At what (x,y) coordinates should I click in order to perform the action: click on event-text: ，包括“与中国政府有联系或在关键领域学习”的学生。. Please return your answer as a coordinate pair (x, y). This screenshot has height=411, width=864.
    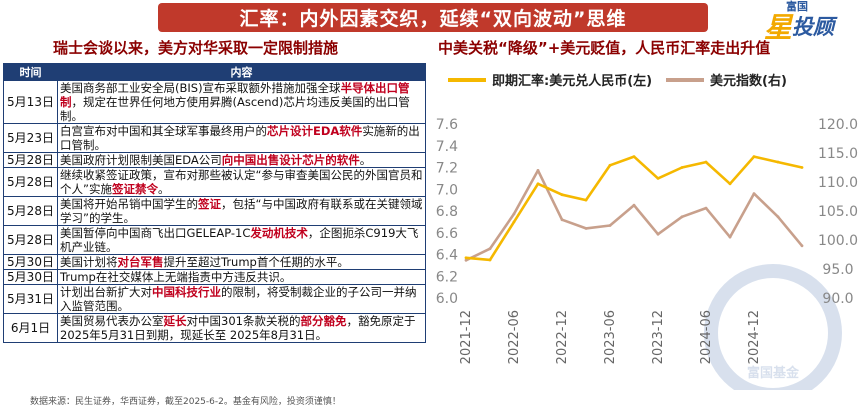
    Looking at the image, I should click on (241, 211).